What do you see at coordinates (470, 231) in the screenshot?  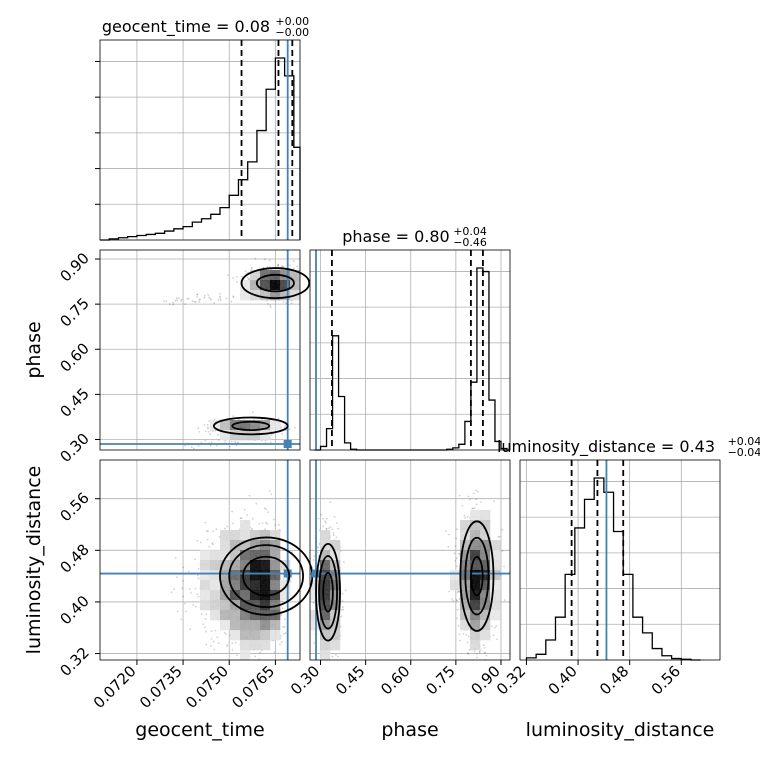 I see `title-upper-error: +0.04` at bounding box center [470, 231].